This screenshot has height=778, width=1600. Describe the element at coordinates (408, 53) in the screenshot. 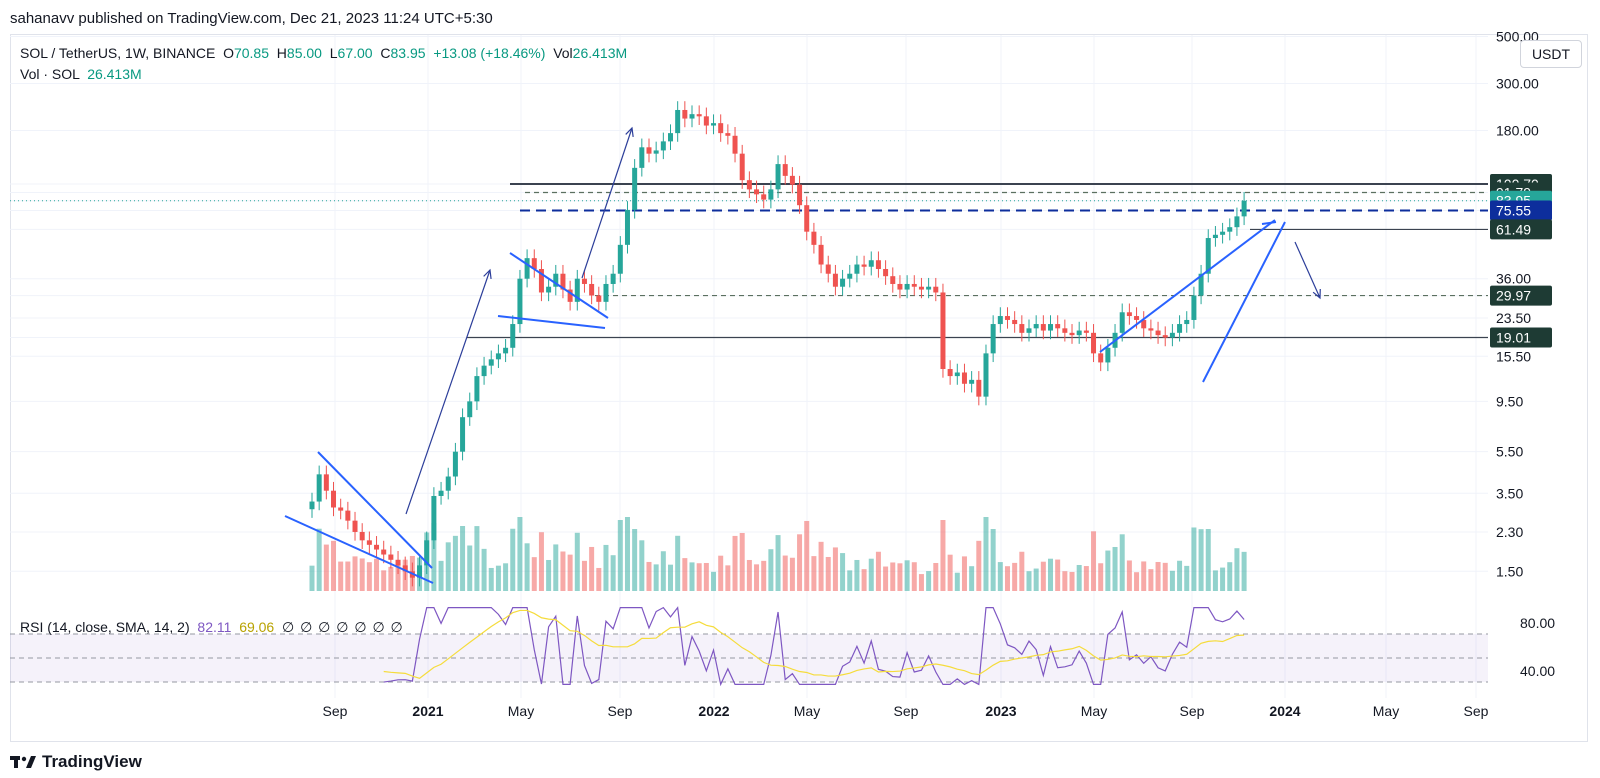

I see `close-value: 83.95` at that location.